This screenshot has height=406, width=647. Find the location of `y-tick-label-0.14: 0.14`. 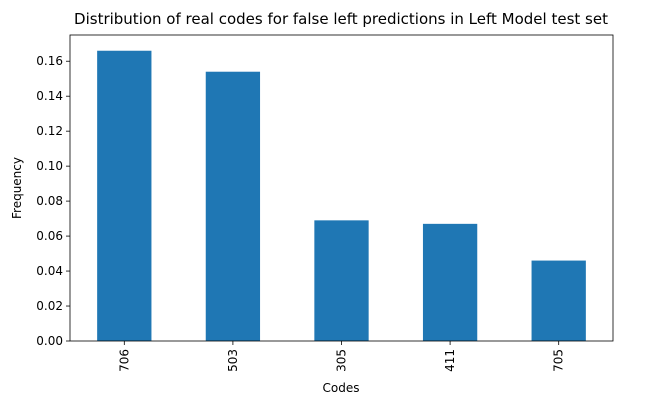

y-tick-label-0.14: 0.14 is located at coordinates (49, 96).